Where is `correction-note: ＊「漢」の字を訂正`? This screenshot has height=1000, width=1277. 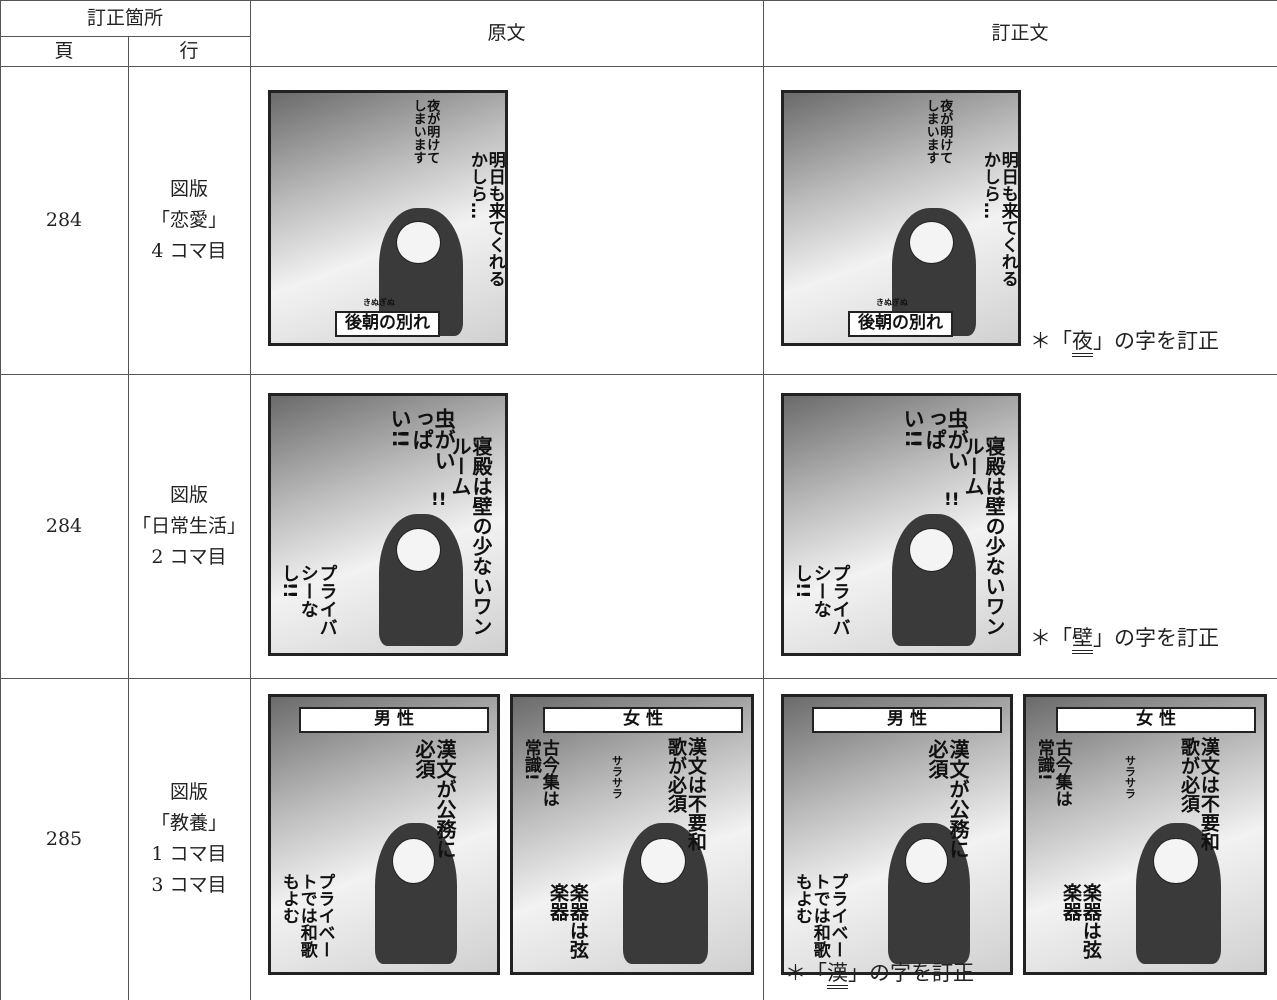 correction-note: ＊「漢」の字を訂正 is located at coordinates (879, 973).